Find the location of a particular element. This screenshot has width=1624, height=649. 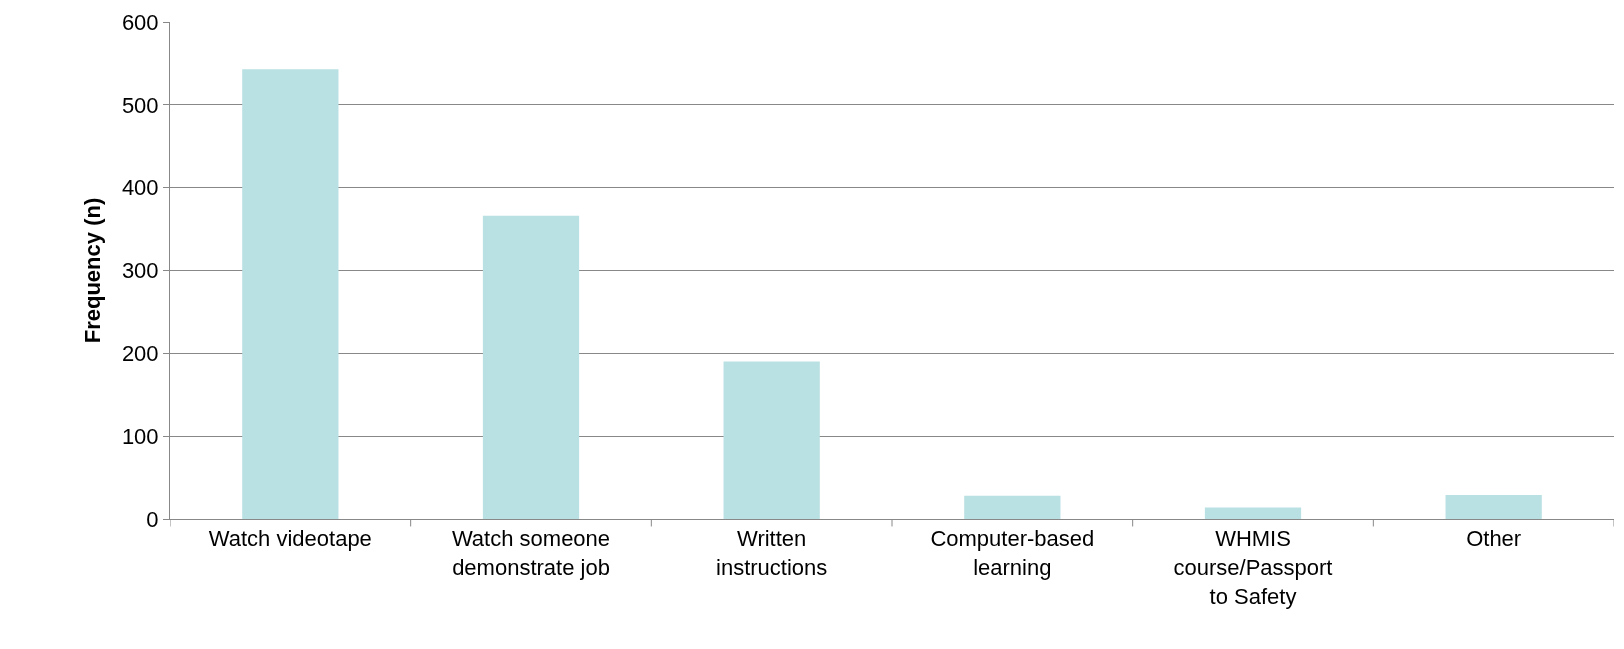

x-tick-label: WHMIS course/Passport to Safety is located at coordinates (1253, 567).